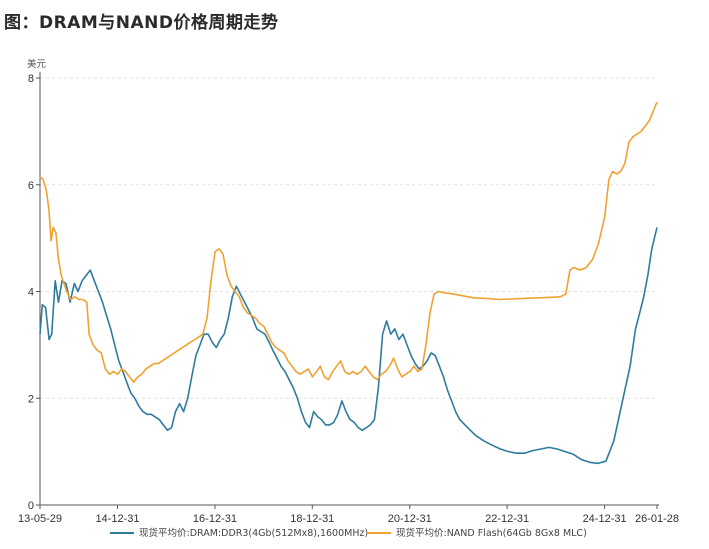 Image resolution: width=709 pixels, height=549 pixels. I want to click on y-tick-label: 8, so click(31, 79).